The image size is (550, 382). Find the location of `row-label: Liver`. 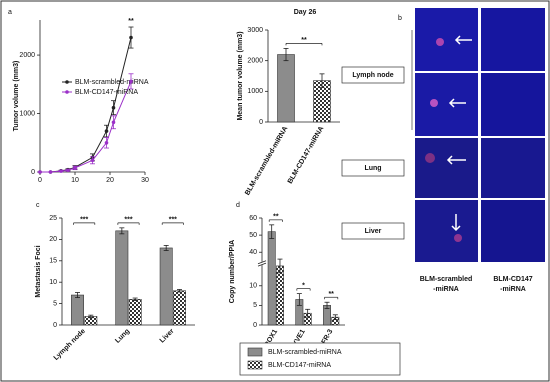

row-label: Liver is located at coordinates (373, 231).